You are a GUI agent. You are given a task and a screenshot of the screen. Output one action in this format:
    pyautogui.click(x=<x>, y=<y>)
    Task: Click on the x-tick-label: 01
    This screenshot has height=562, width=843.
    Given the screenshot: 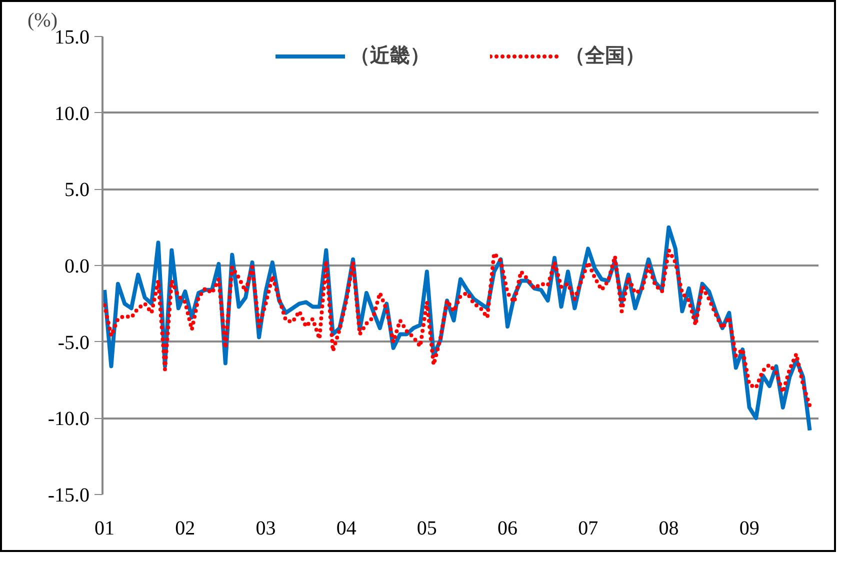 What is the action you would take?
    pyautogui.click(x=104, y=529)
    